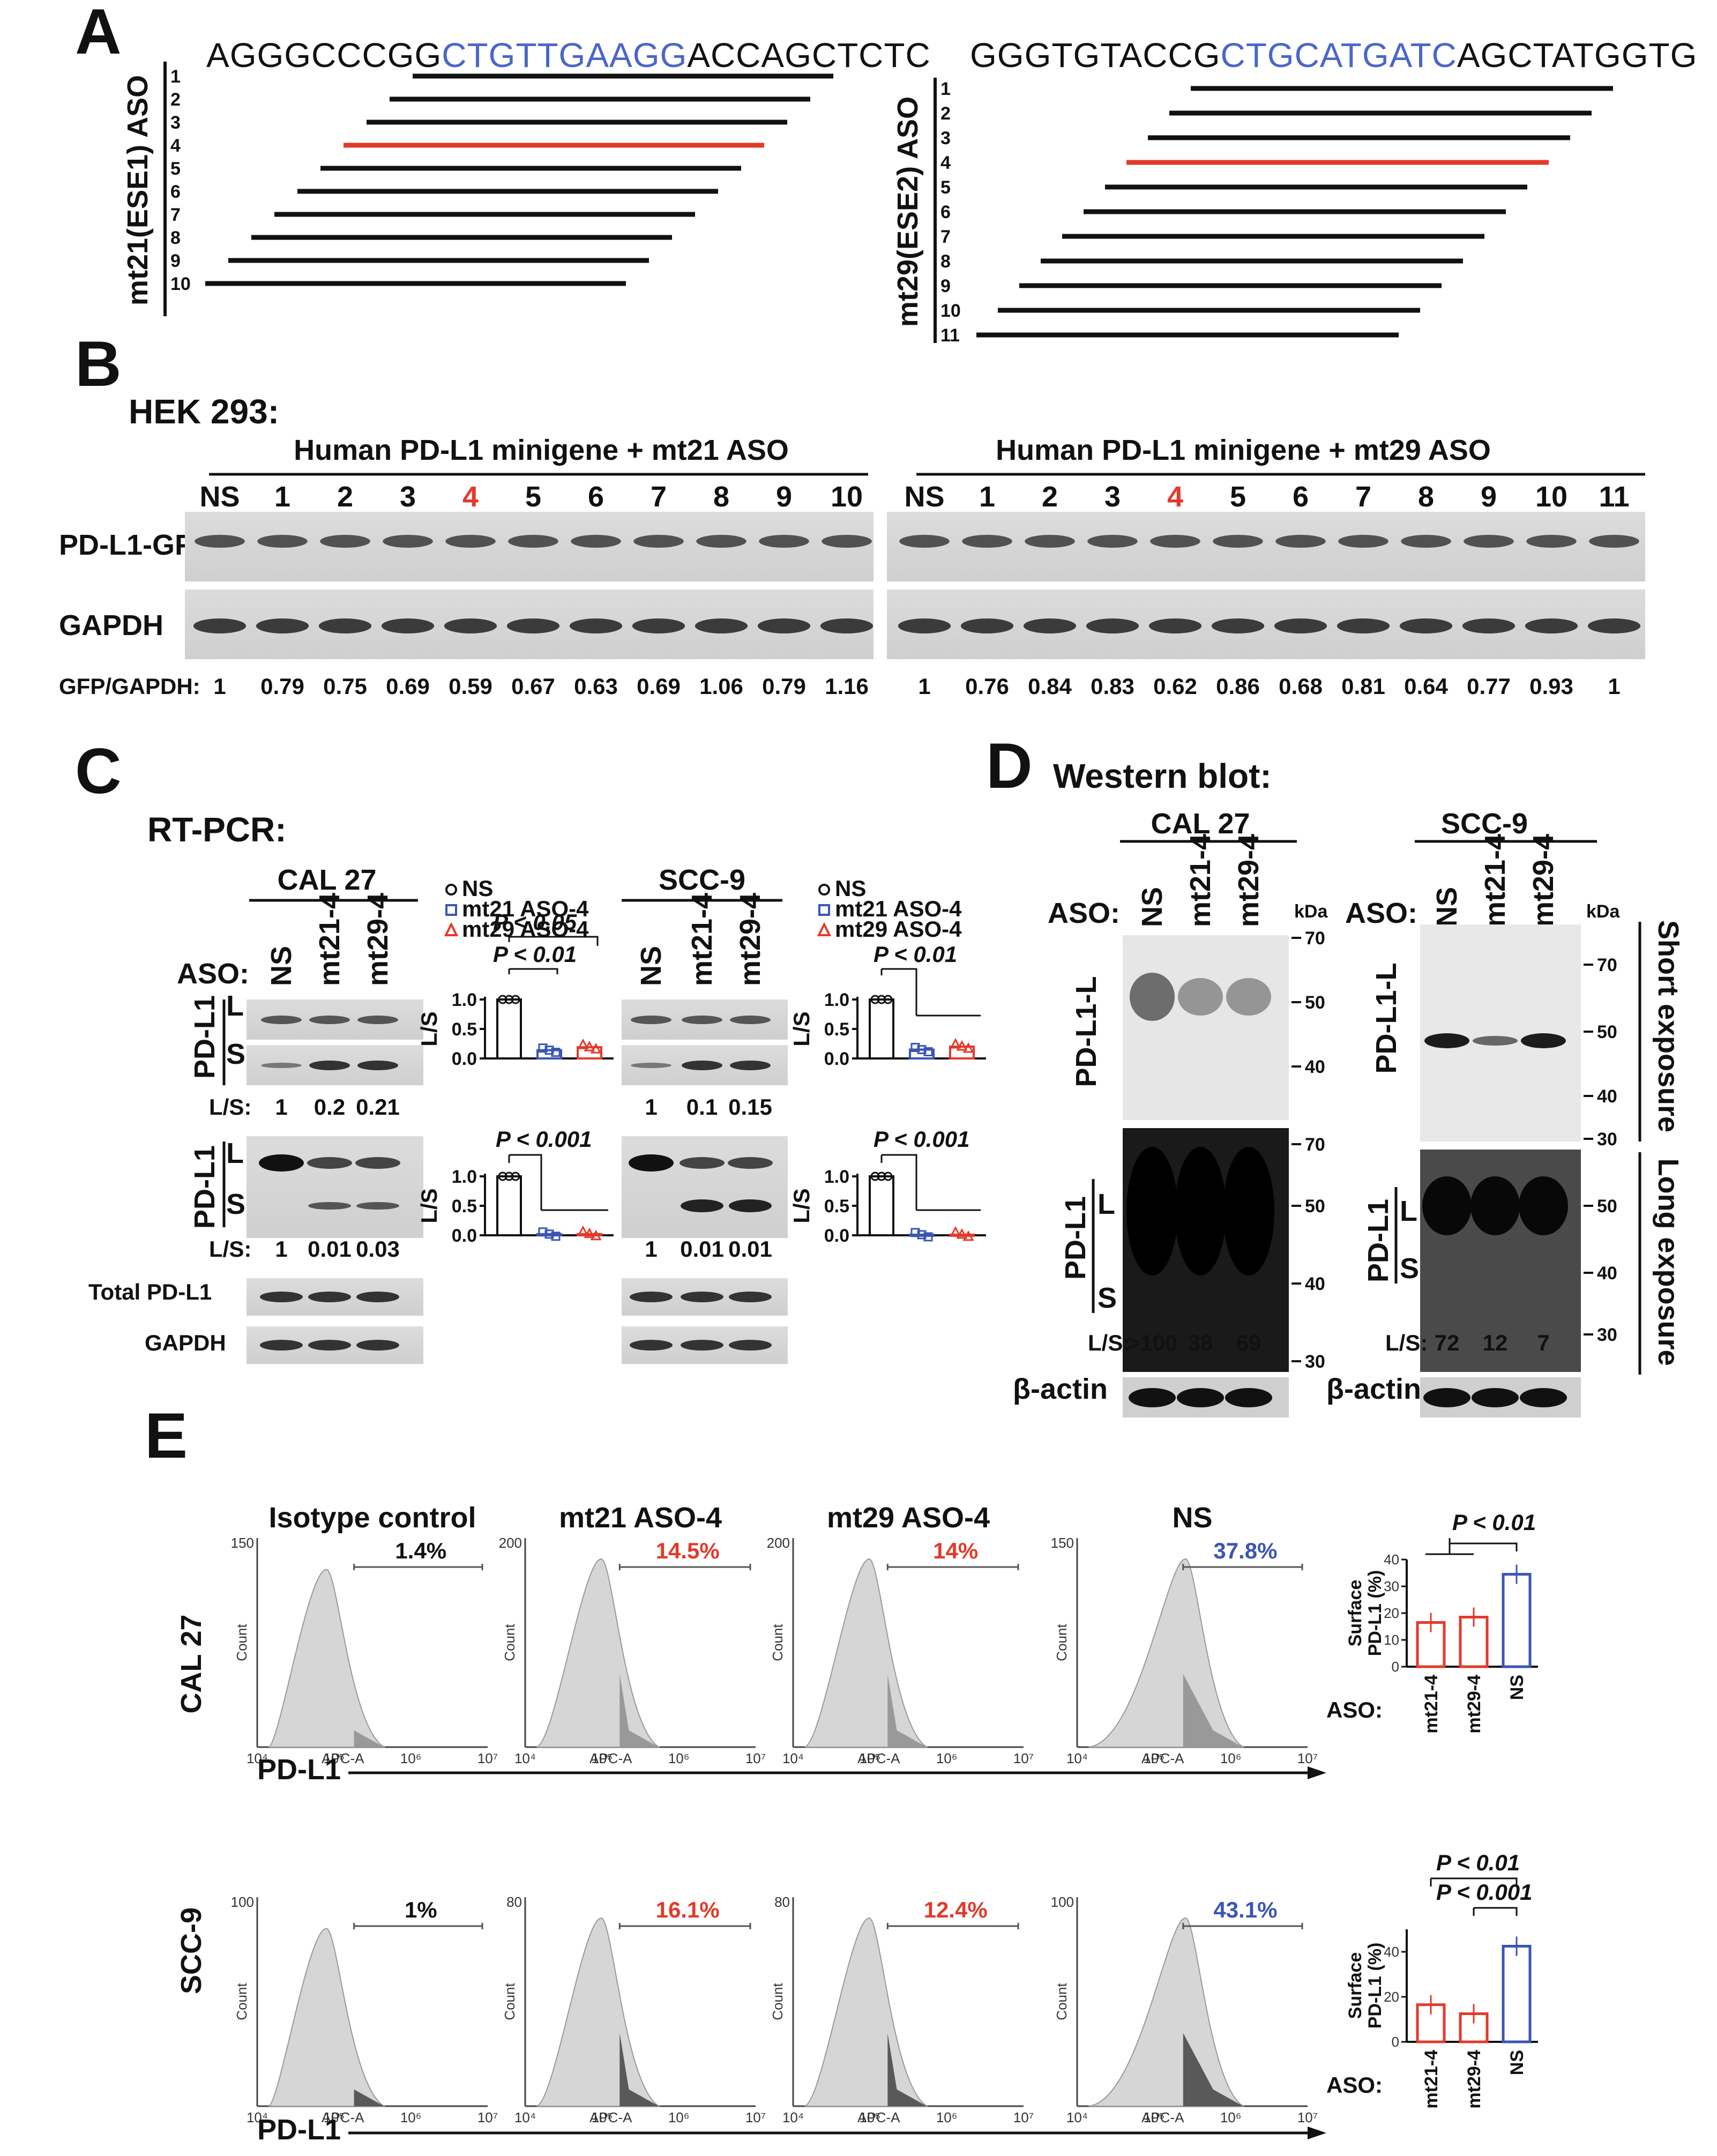  Describe the element at coordinates (1378, 1241) in the screenshot. I see `pdl1-label-scc9-d: PD-L1` at that location.